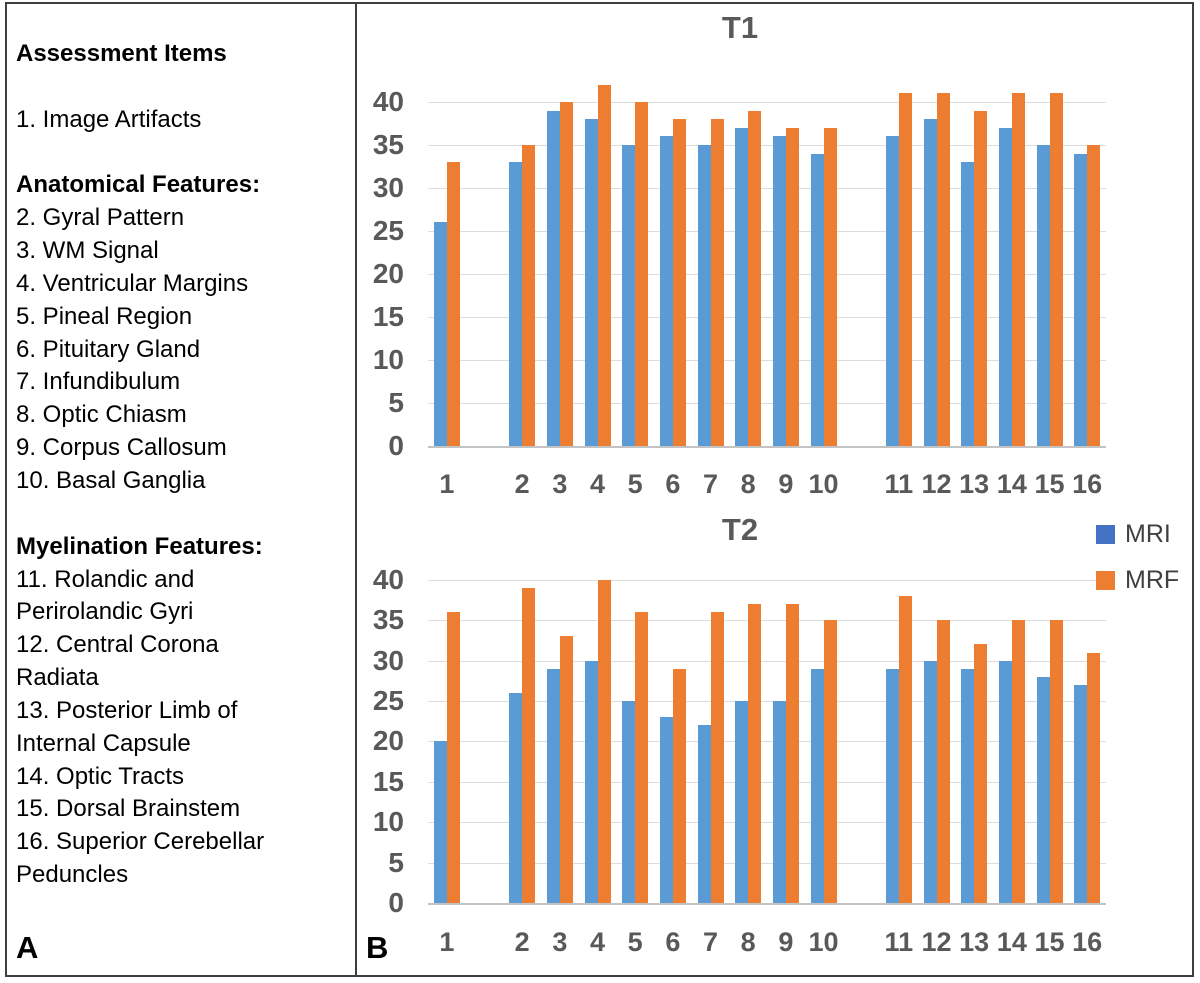  What do you see at coordinates (1049, 484) in the screenshot?
I see `x-axis-tick-label: 15` at bounding box center [1049, 484].